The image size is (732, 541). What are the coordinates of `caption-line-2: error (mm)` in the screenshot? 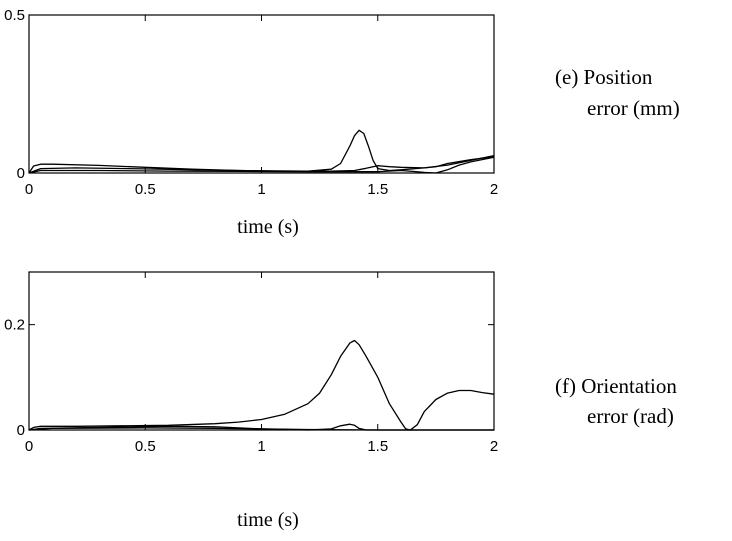 It's located at (633, 108).